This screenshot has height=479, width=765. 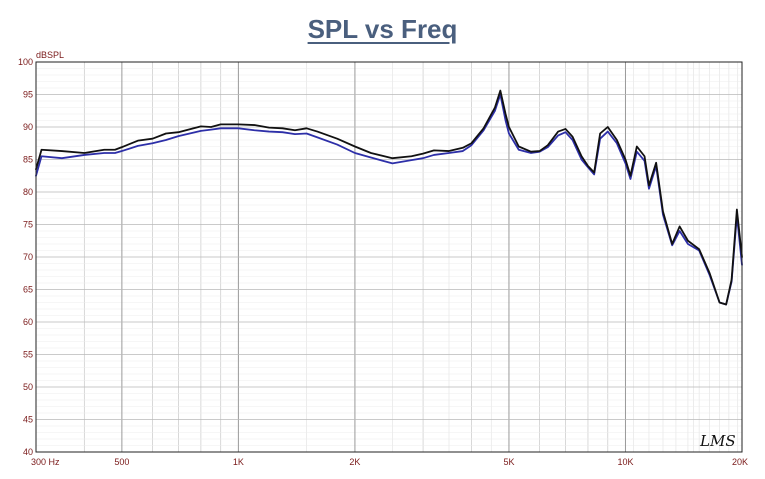 I want to click on y-tick-label: 85, so click(x=28, y=160).